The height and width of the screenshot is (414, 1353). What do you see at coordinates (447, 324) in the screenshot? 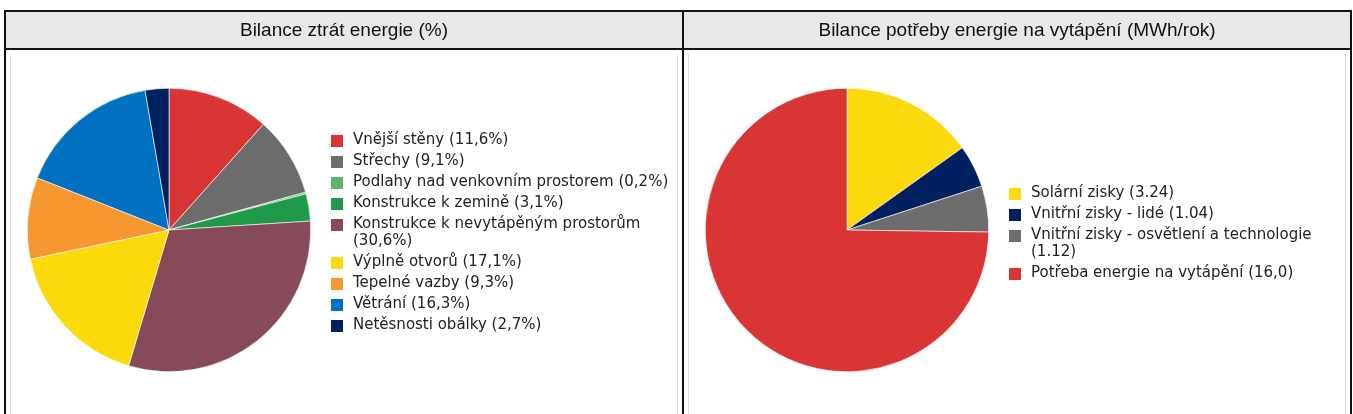
I see `legend-label: Netěsnosti obálky (2,7%)` at bounding box center [447, 324].